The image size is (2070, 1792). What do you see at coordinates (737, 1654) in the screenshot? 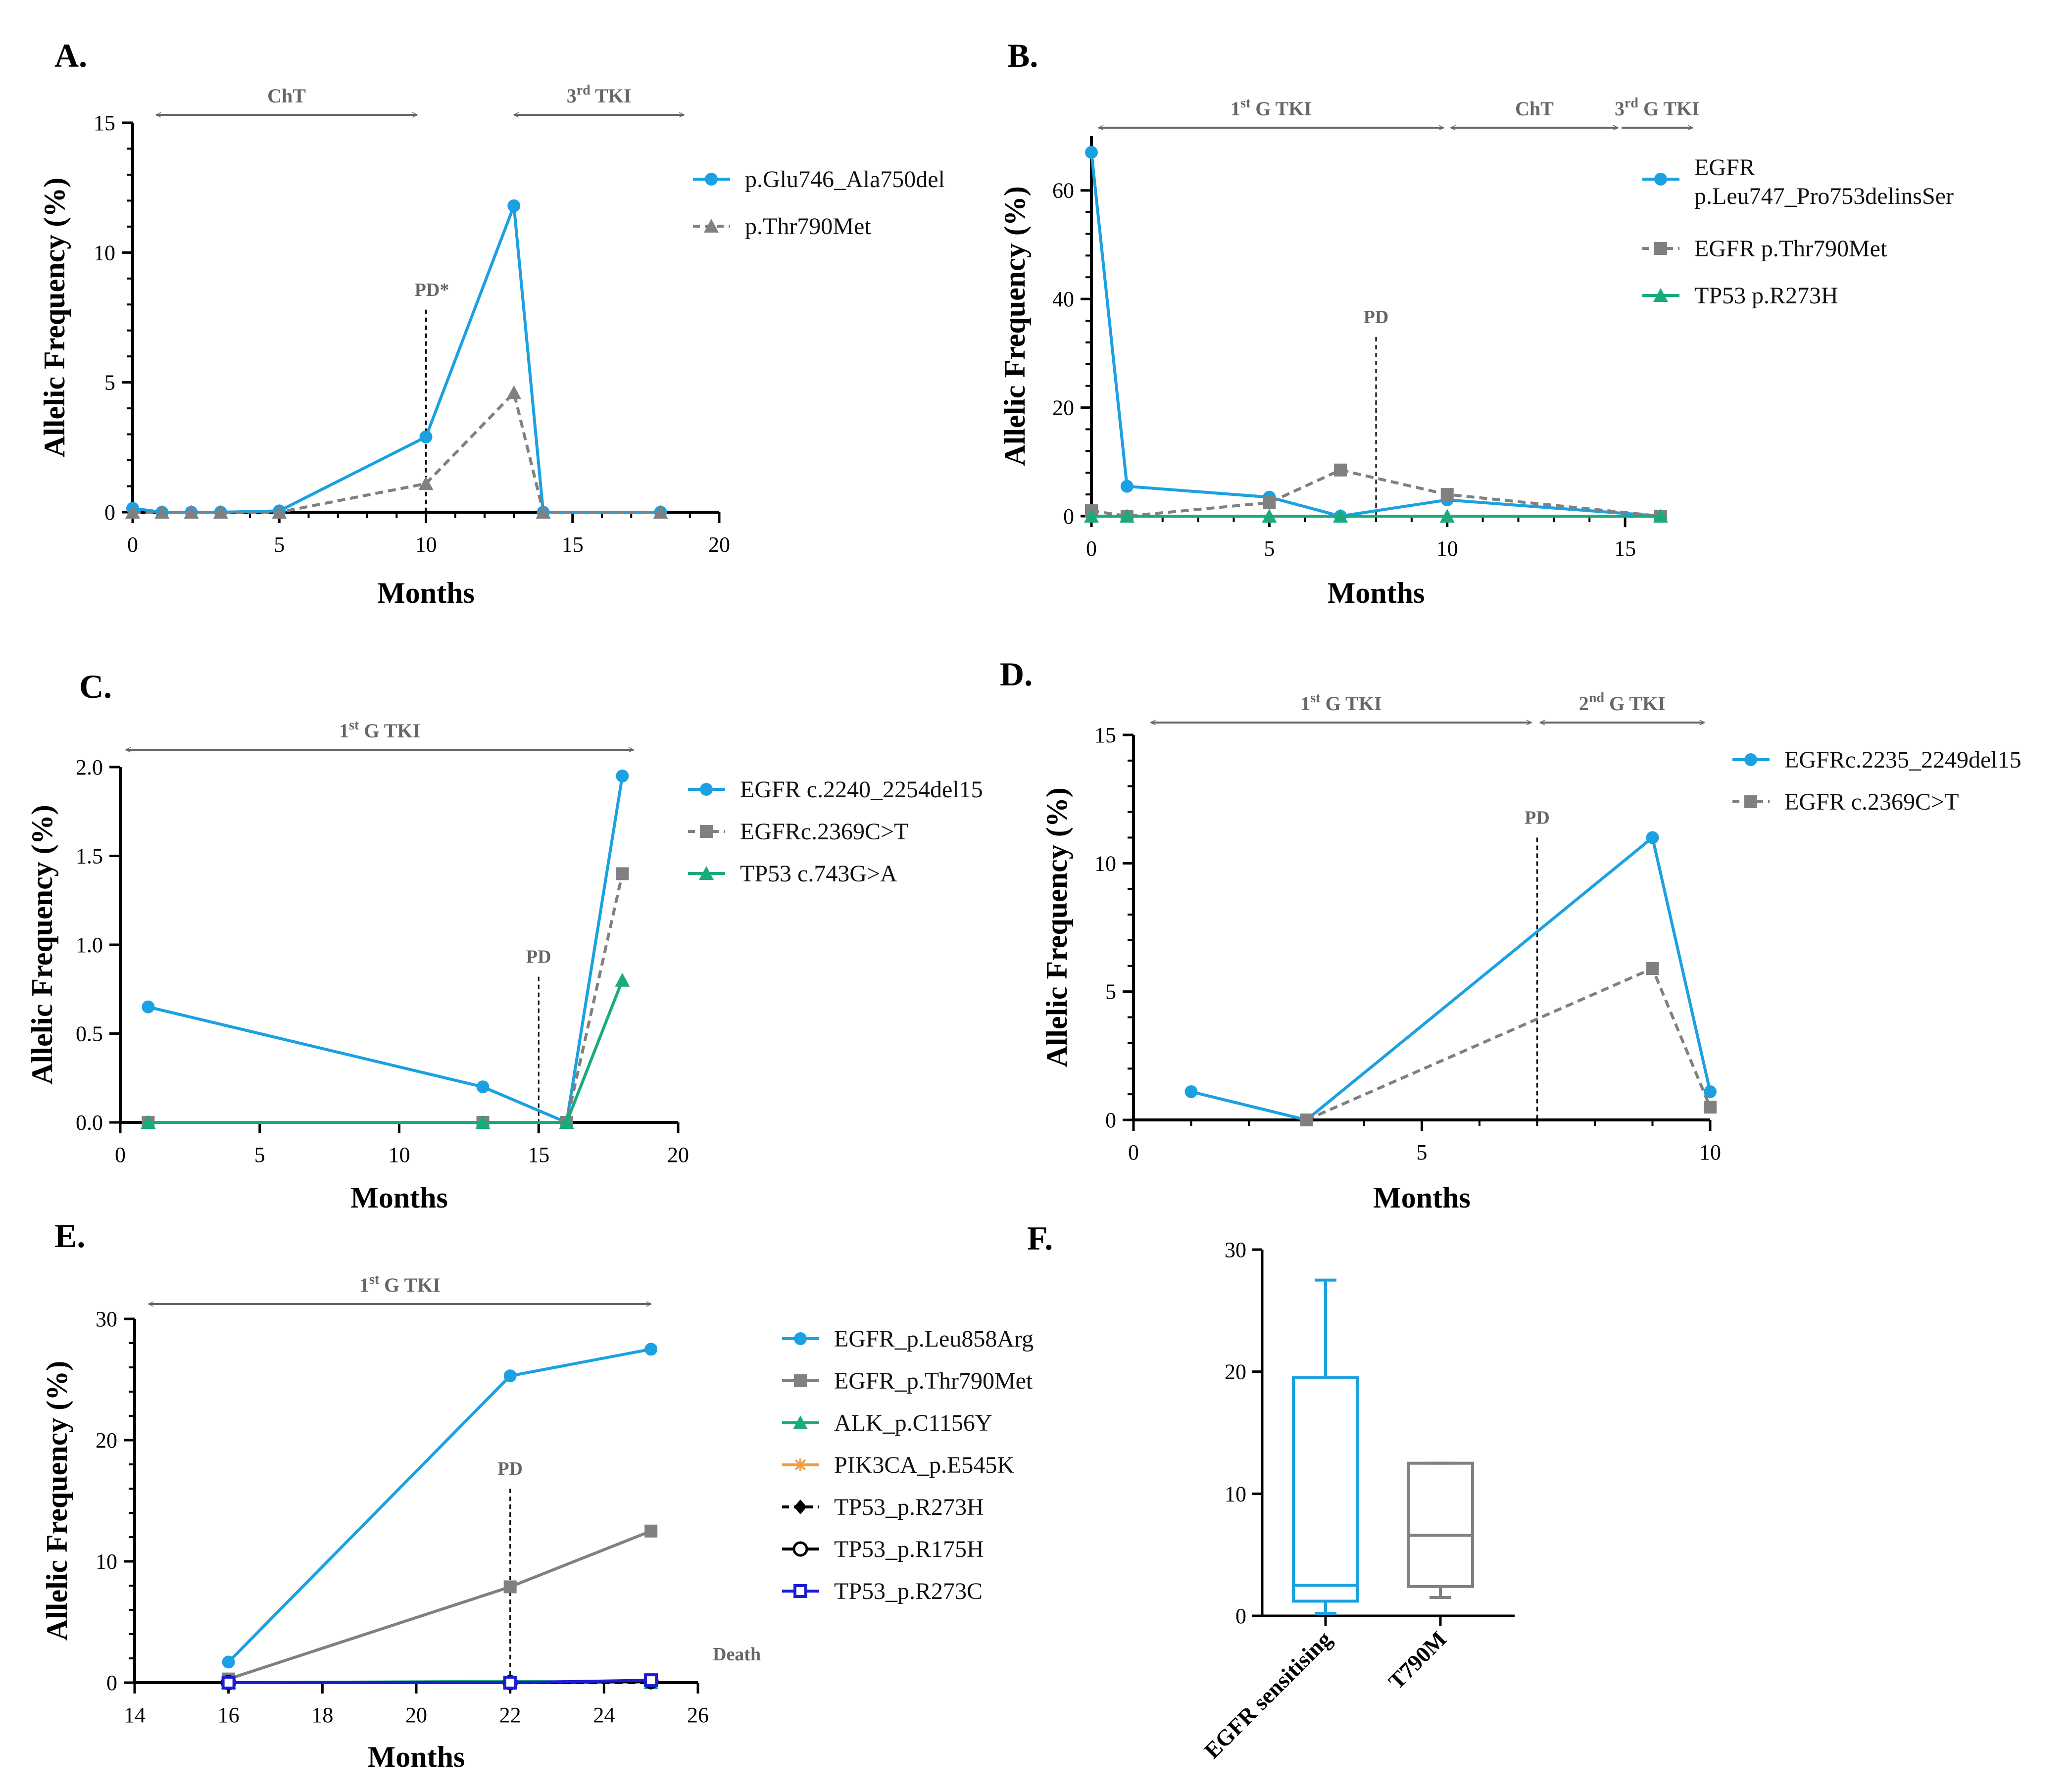
I see `death-label: Death` at bounding box center [737, 1654].